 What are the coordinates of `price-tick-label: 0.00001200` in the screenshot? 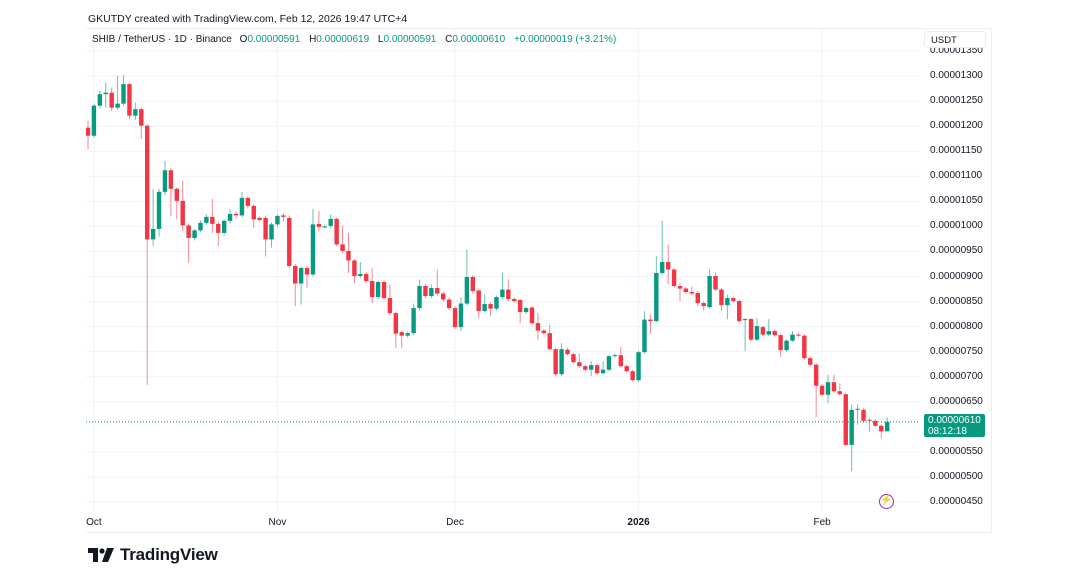 It's located at (956, 126).